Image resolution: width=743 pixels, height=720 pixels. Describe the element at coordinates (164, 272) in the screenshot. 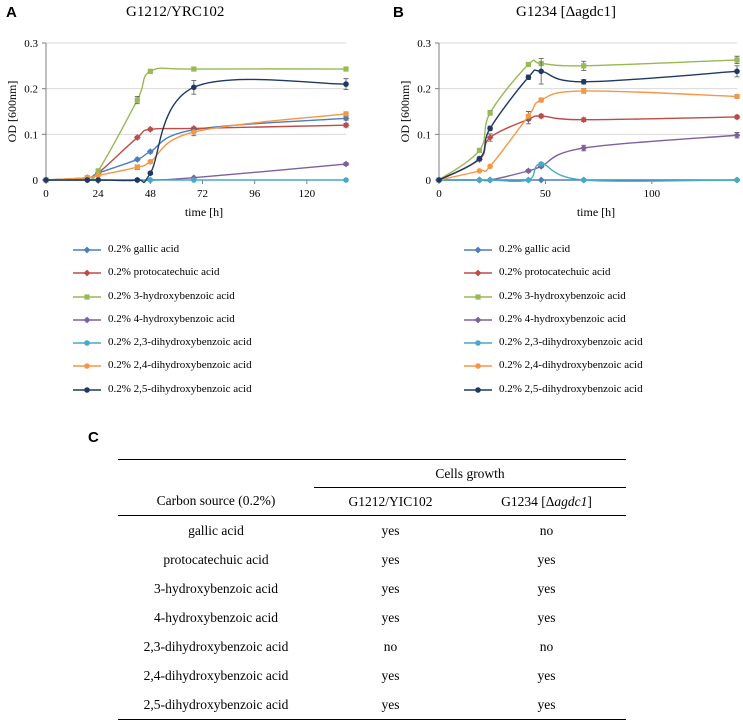

I see `legend-label: 0.2% protocatechuic acid` at that location.